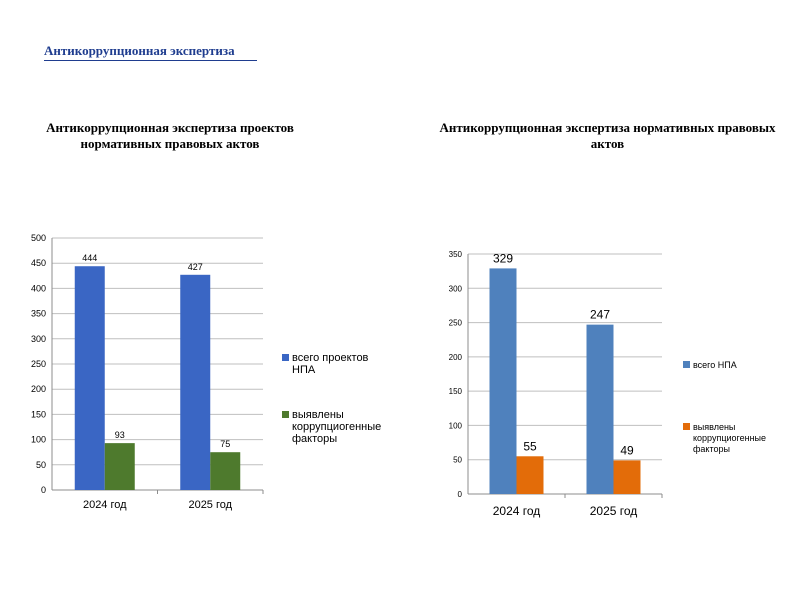 This screenshot has width=800, height=600. Describe the element at coordinates (38, 440) in the screenshot. I see `left-y-tick-label: 100` at that location.